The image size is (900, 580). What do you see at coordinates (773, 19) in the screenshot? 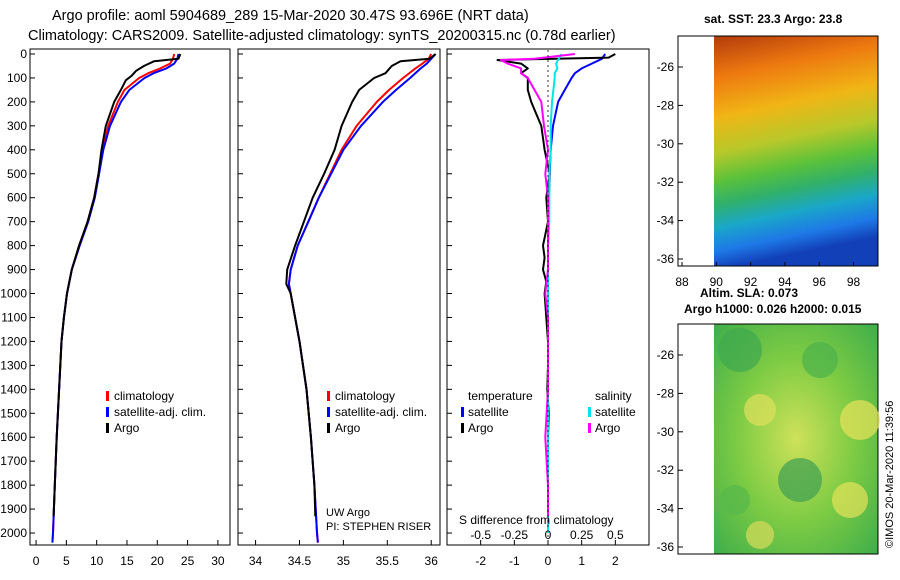
I see `sst-map-title: sat. SST: 23.3 Argo: 23.8` at bounding box center [773, 19].